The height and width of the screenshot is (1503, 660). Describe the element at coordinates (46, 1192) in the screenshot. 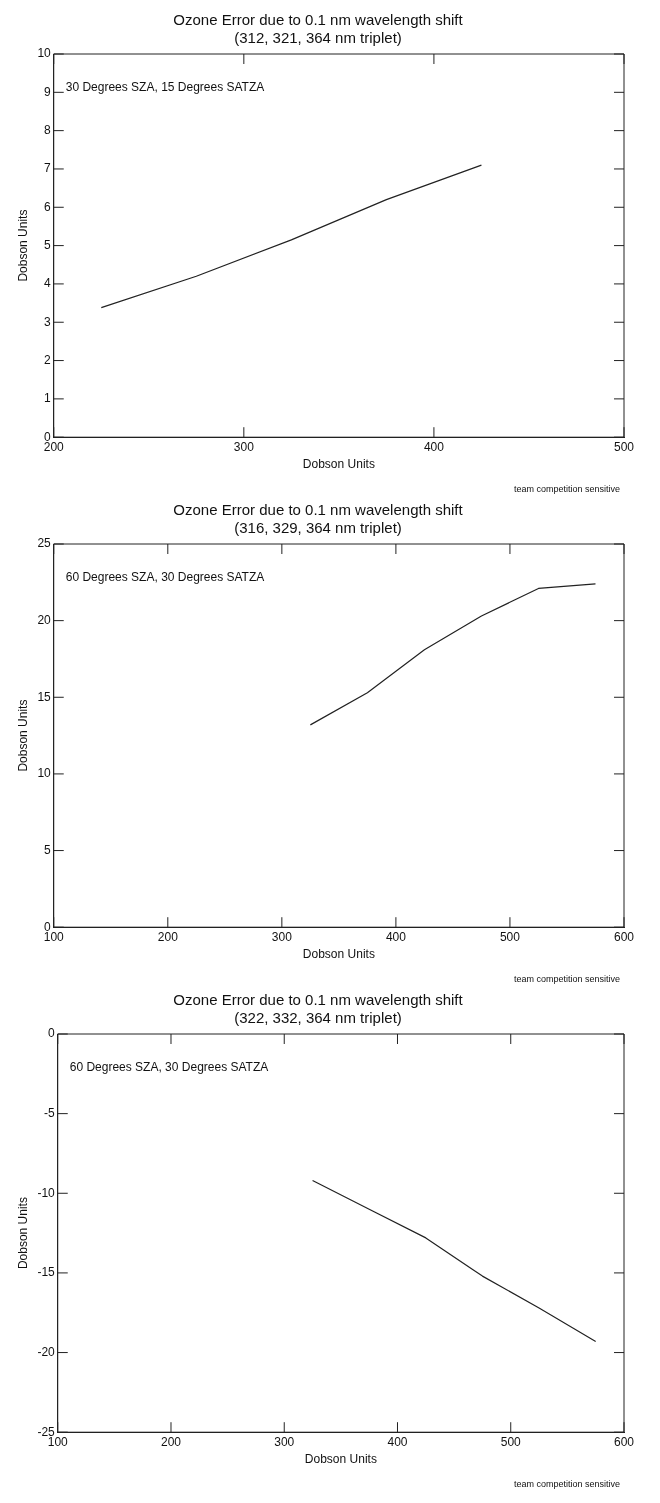

I see `y-tick-label: -10` at that location.